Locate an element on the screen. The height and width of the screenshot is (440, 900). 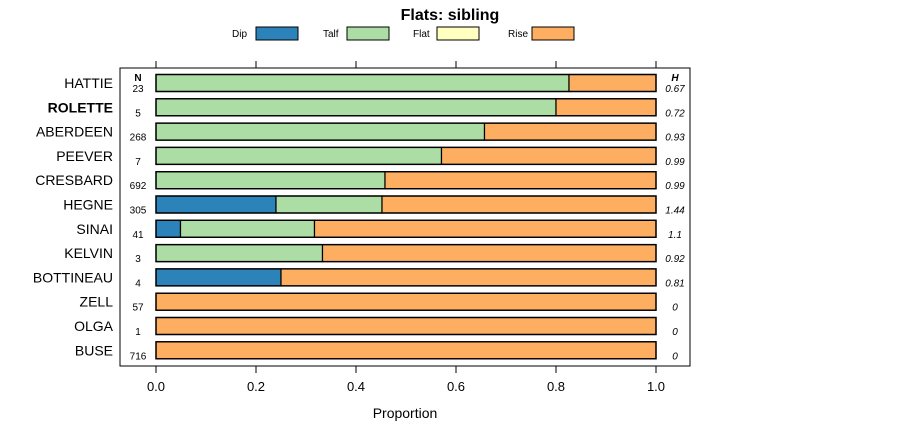
legend-swatch-dip is located at coordinates (277, 33).